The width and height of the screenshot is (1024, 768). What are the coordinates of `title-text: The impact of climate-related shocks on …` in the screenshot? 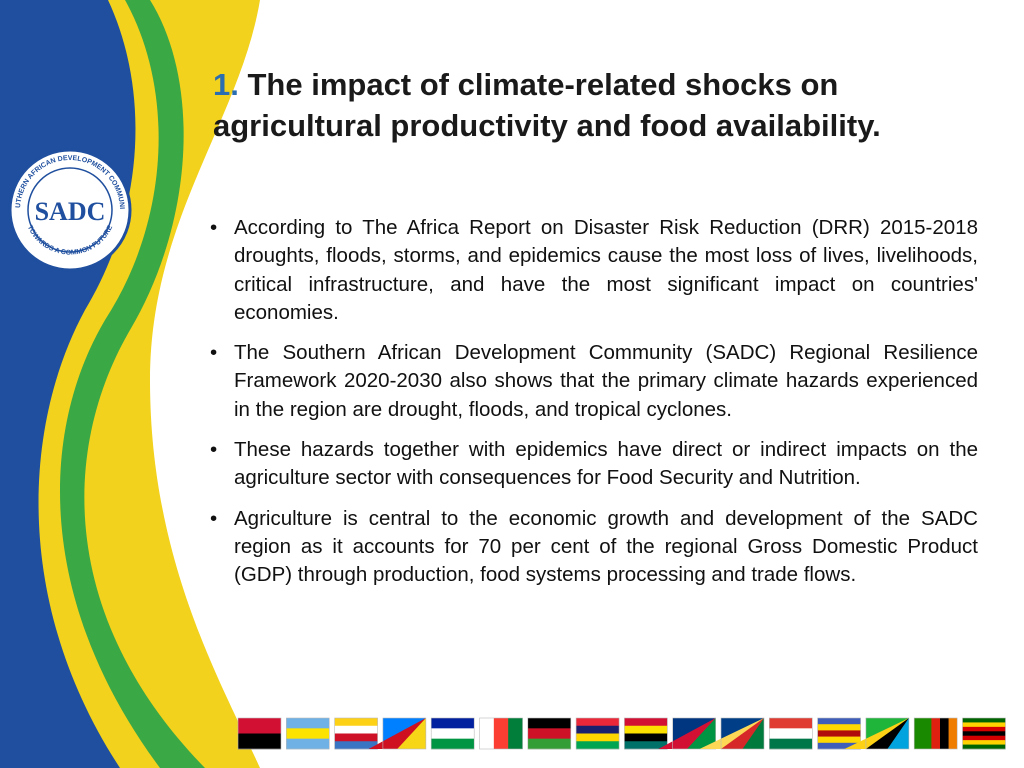 It's located at (547, 105).